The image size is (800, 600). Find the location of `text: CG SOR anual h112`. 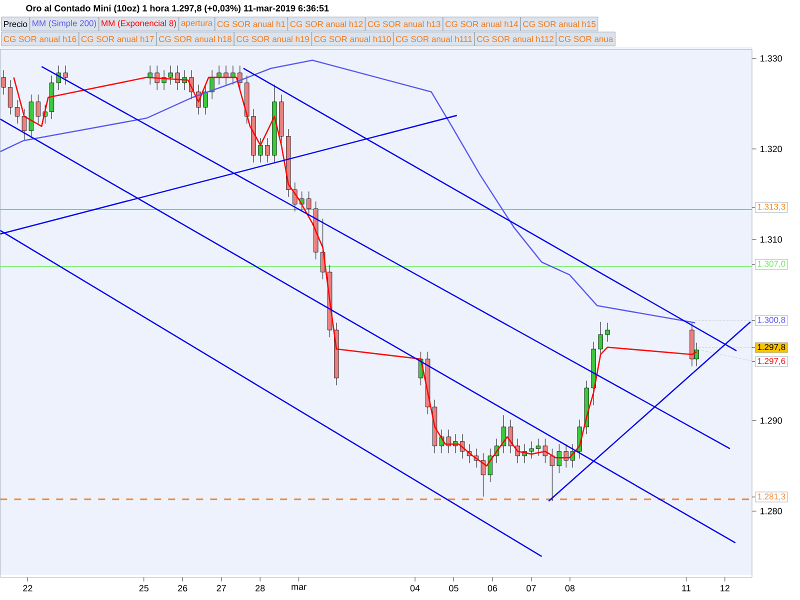

text: CG SOR anual h112 is located at coordinates (515, 39).